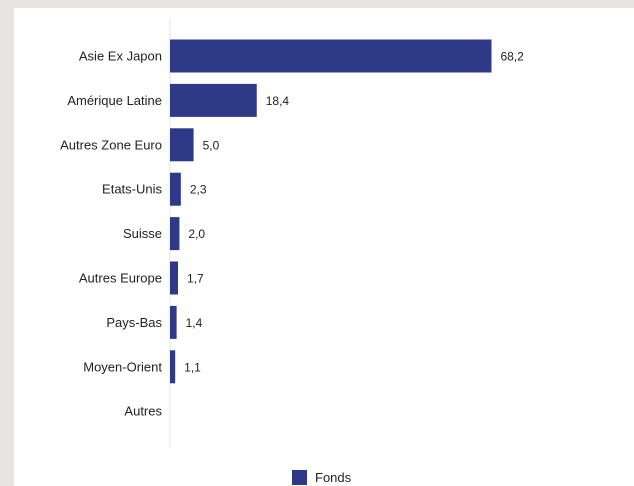 The width and height of the screenshot is (634, 486). What do you see at coordinates (211, 145) in the screenshot?
I see `value-label: 5,0` at bounding box center [211, 145].